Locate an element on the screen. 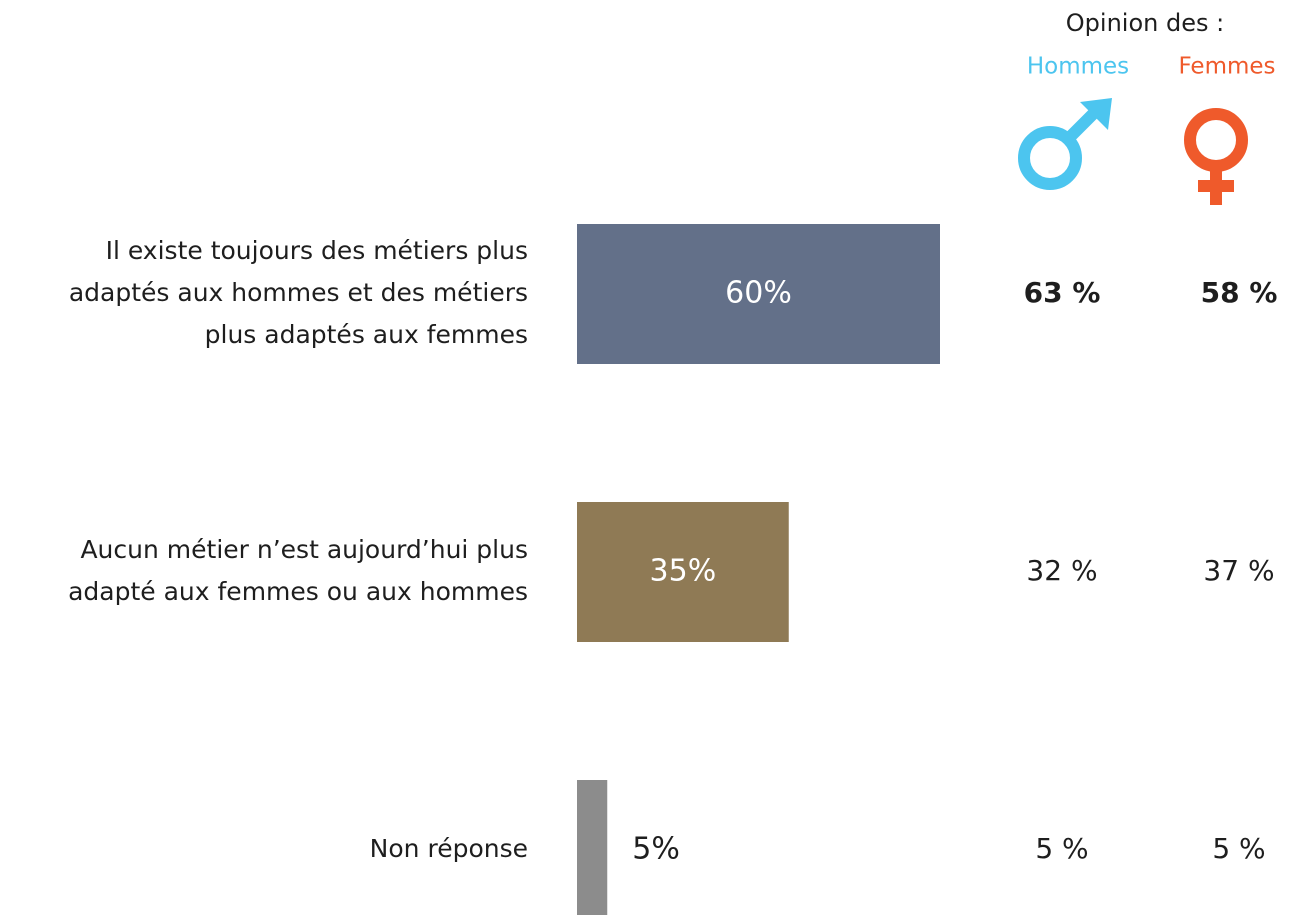 Image resolution: width=1293 pixels, height=915 pixels. female-symbol is located at coordinates (1216, 156).